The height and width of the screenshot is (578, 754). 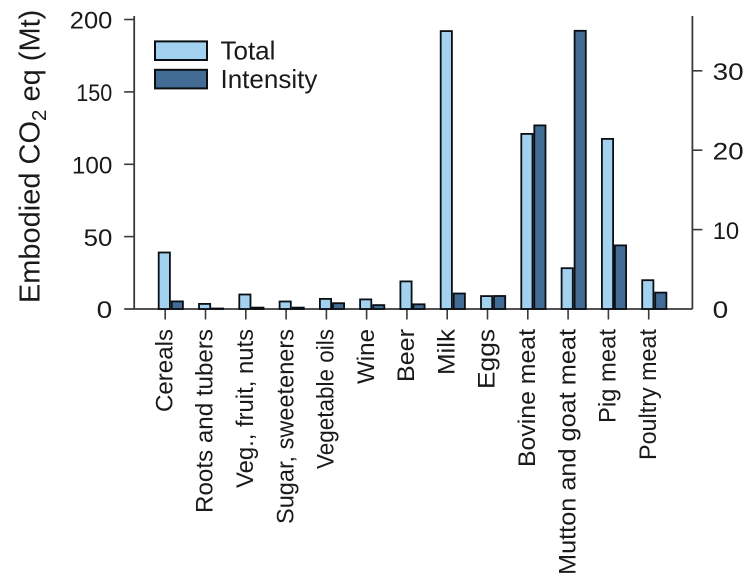 I want to click on svg-text: Embodied CO2 eq (Mt), so click(x=33, y=156).